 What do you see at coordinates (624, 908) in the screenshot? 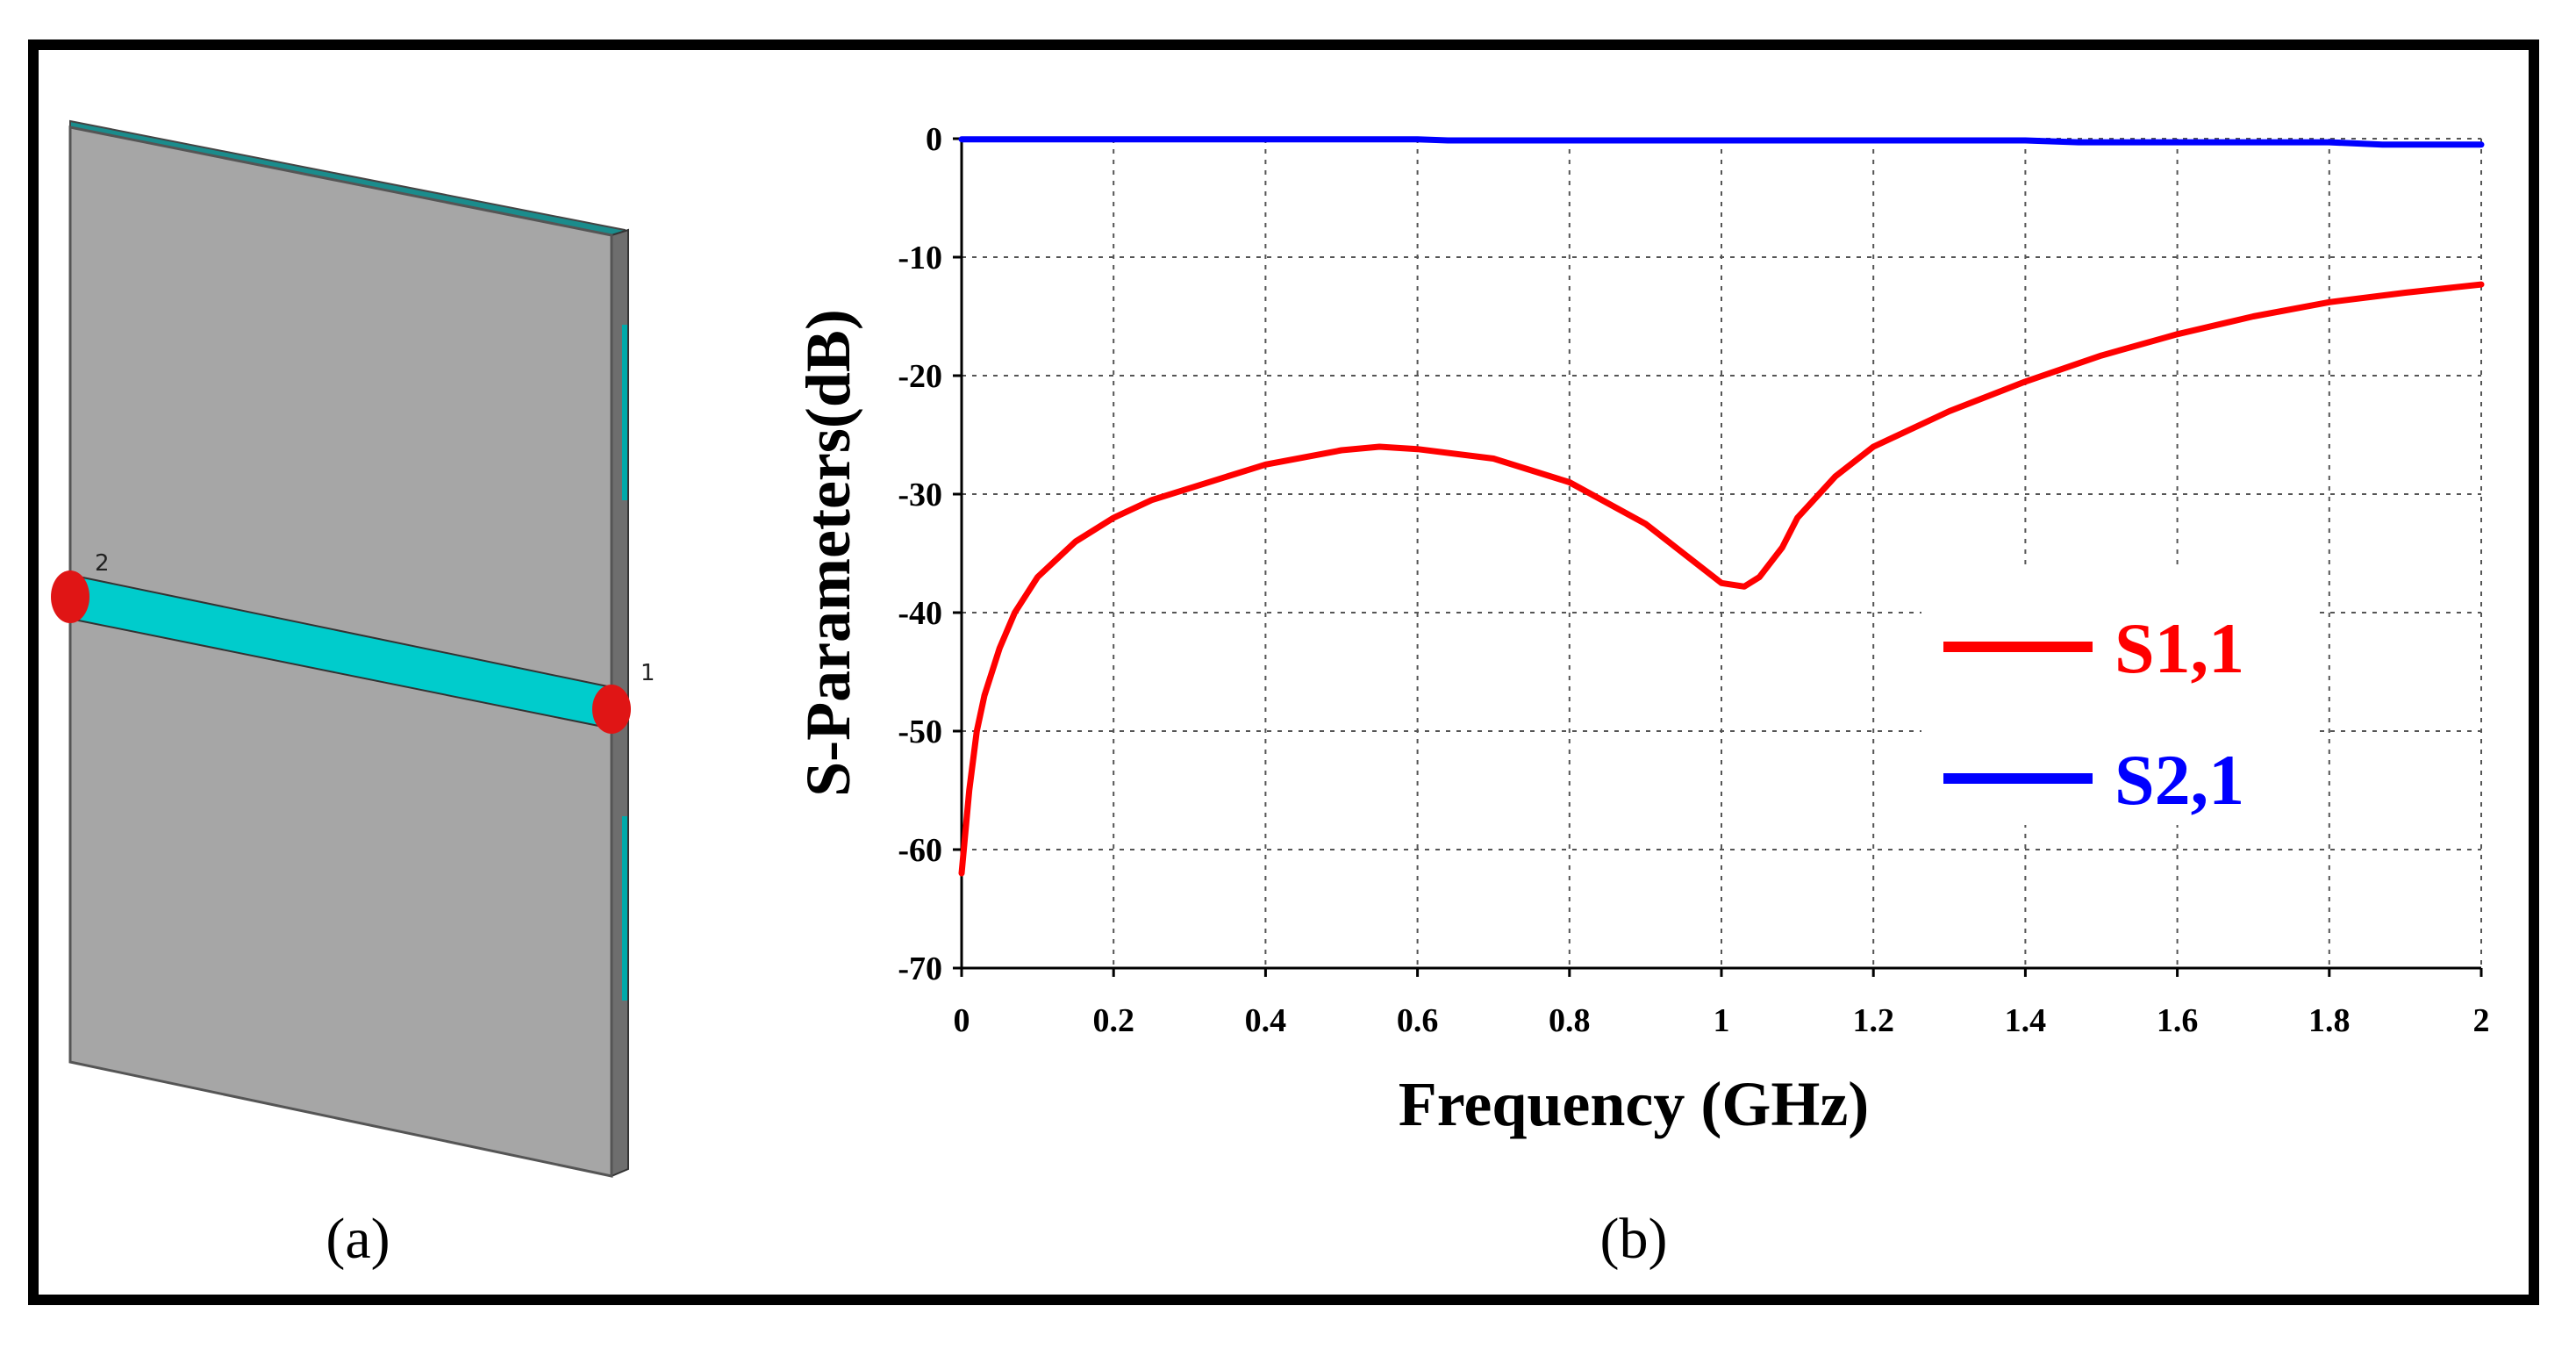
I see `plate-side-trace-bottom` at bounding box center [624, 908].